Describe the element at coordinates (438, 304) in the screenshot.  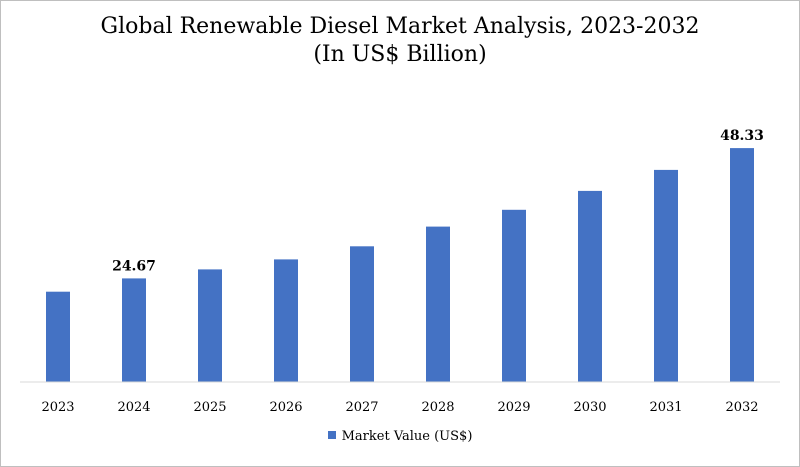
I see `bar-2028` at that location.